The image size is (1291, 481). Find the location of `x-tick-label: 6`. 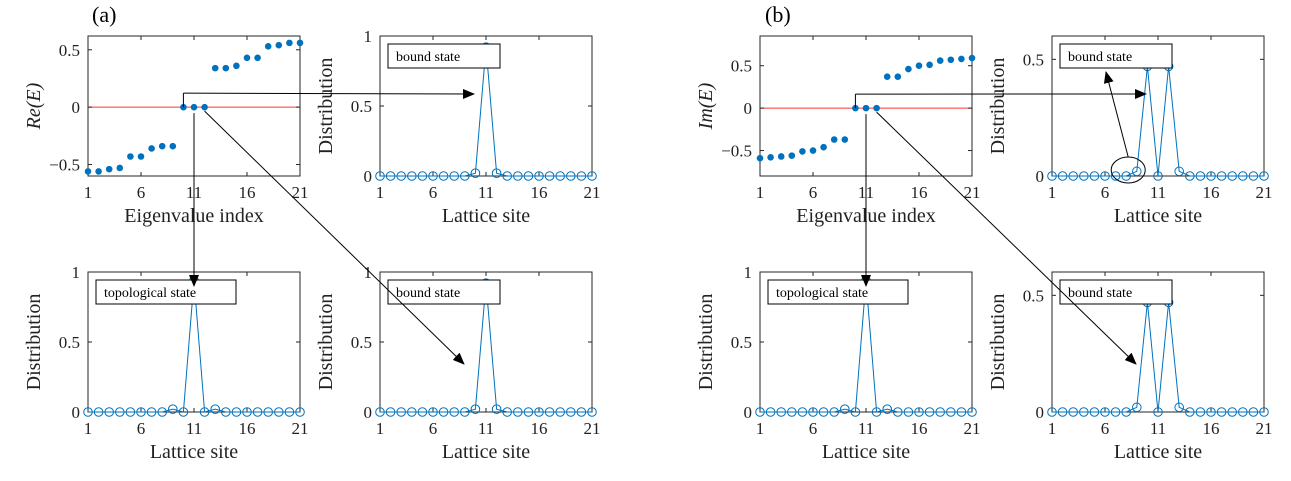

x-tick-label: 6 is located at coordinates (813, 192).